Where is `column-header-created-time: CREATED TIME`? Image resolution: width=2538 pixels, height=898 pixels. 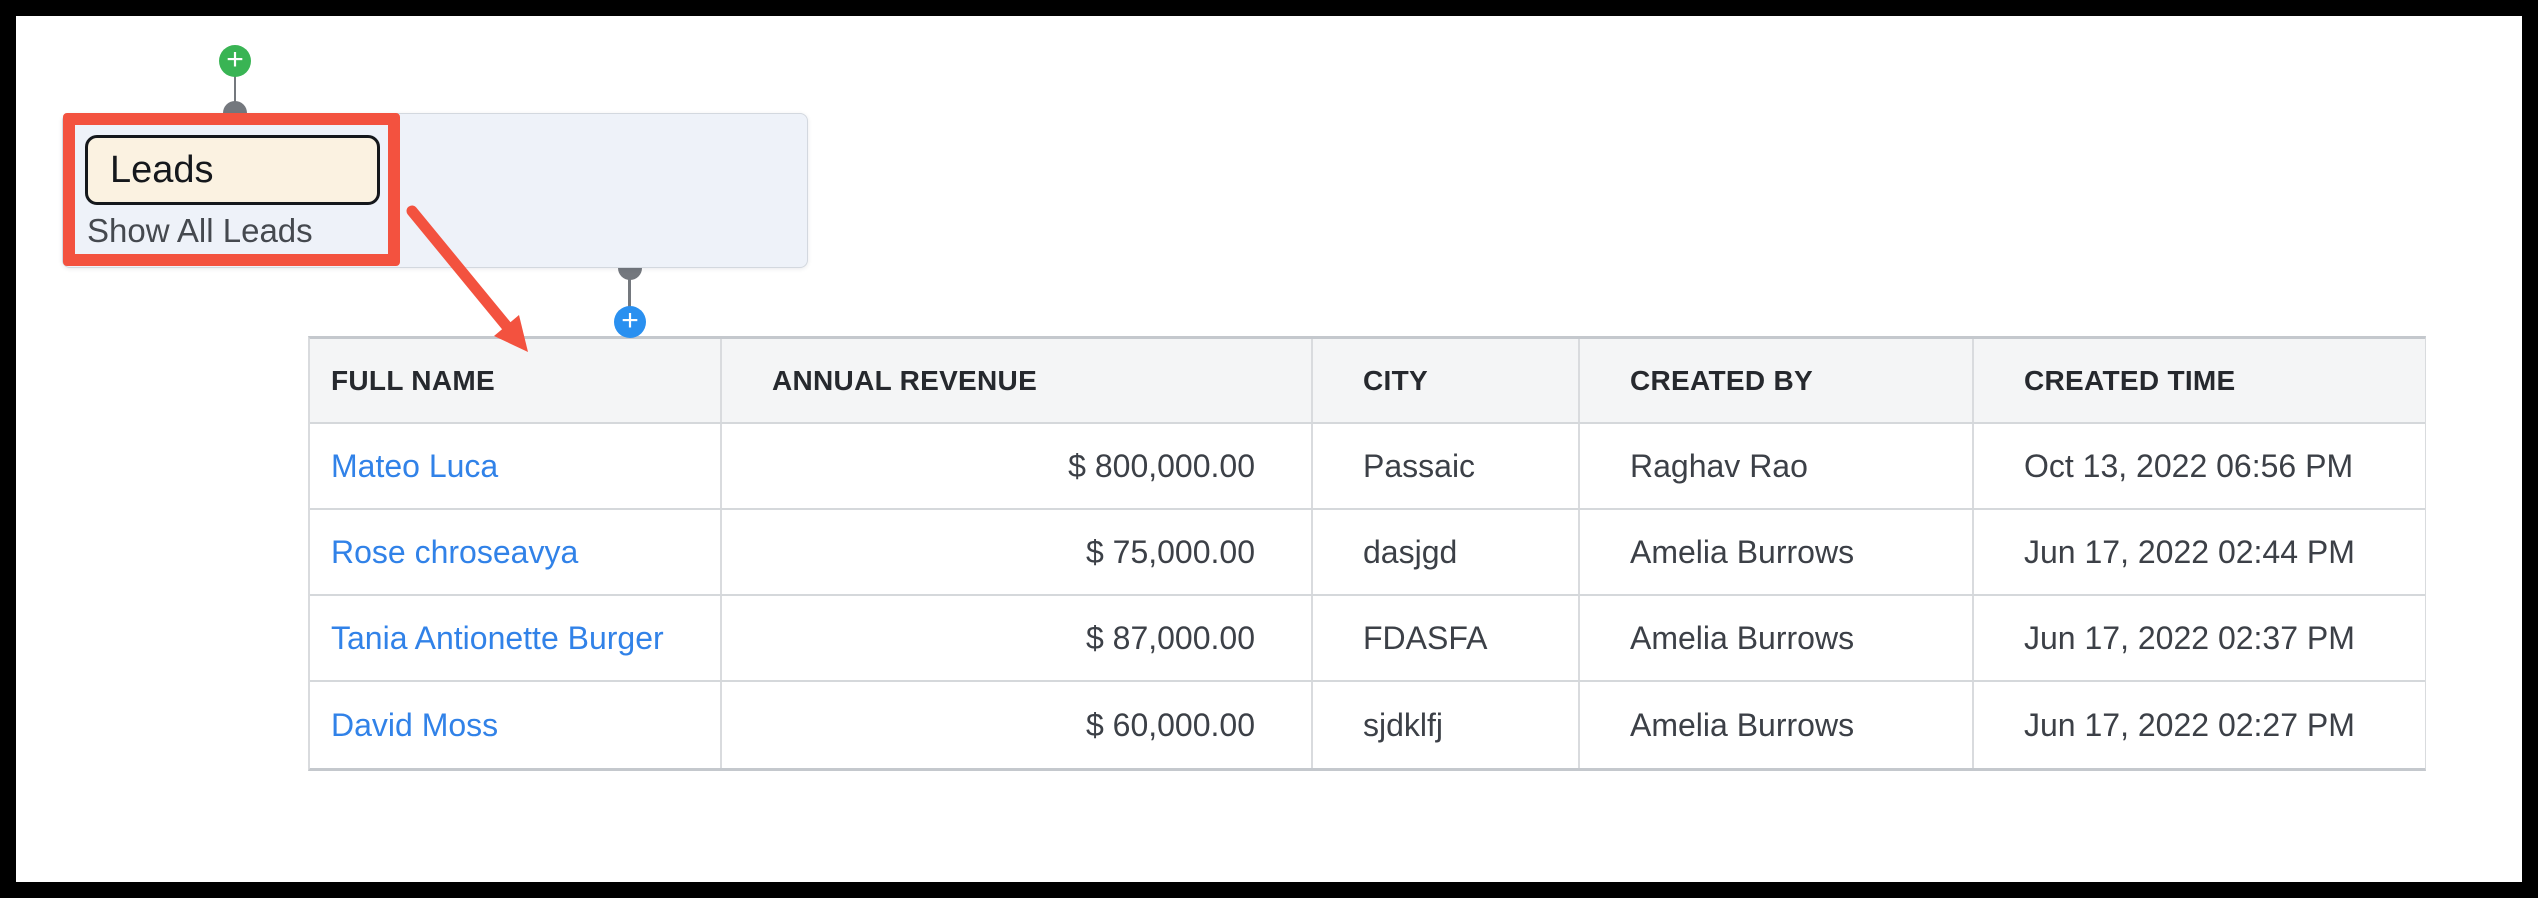
column-header-created-time: CREATED TIME is located at coordinates (2130, 380).